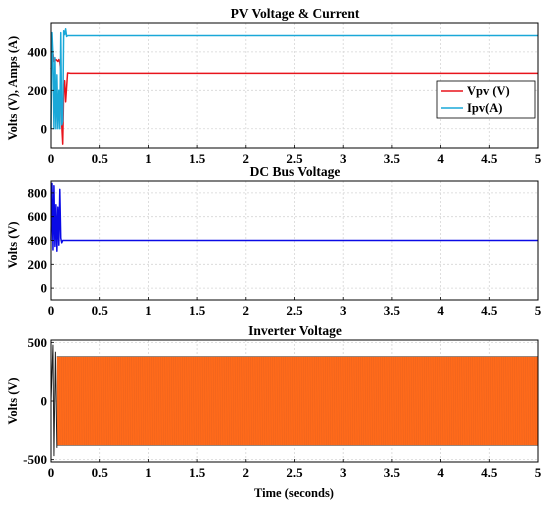 The width and height of the screenshot is (550, 509). What do you see at coordinates (294, 217) in the screenshot?
I see `series-line-dc-bus` at bounding box center [294, 217].